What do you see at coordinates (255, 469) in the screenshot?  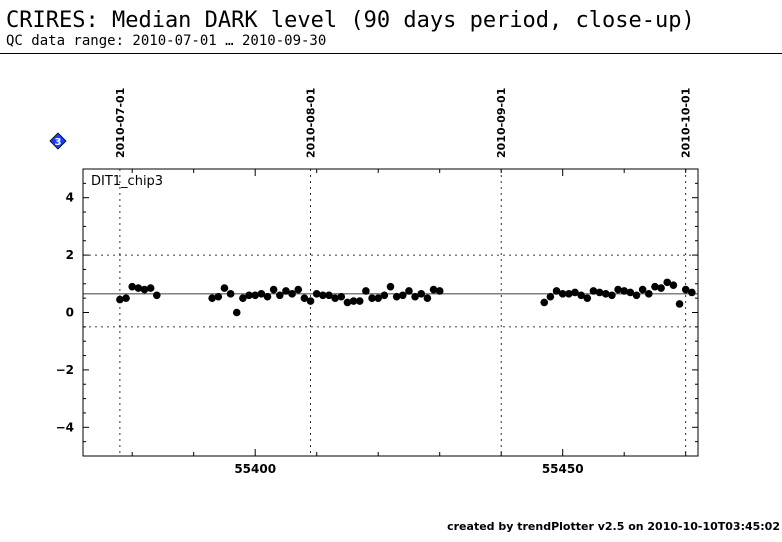 I see `x-tick-label: 55400` at bounding box center [255, 469].